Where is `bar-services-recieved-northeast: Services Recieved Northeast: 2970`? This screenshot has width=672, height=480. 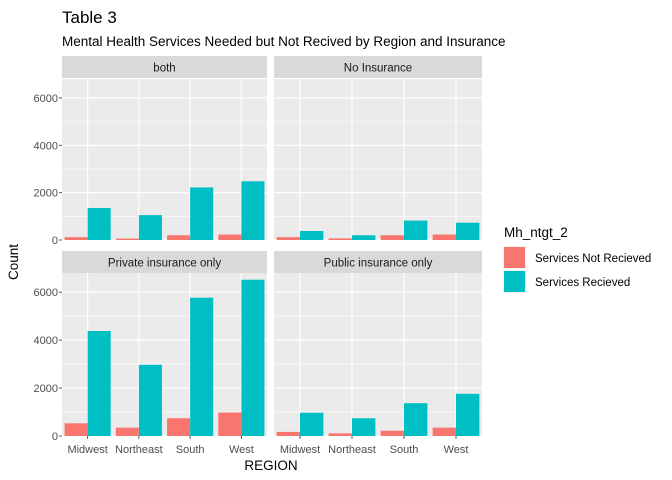 bar-services-recieved-northeast: Services Recieved Northeast: 2970 is located at coordinates (150, 400).